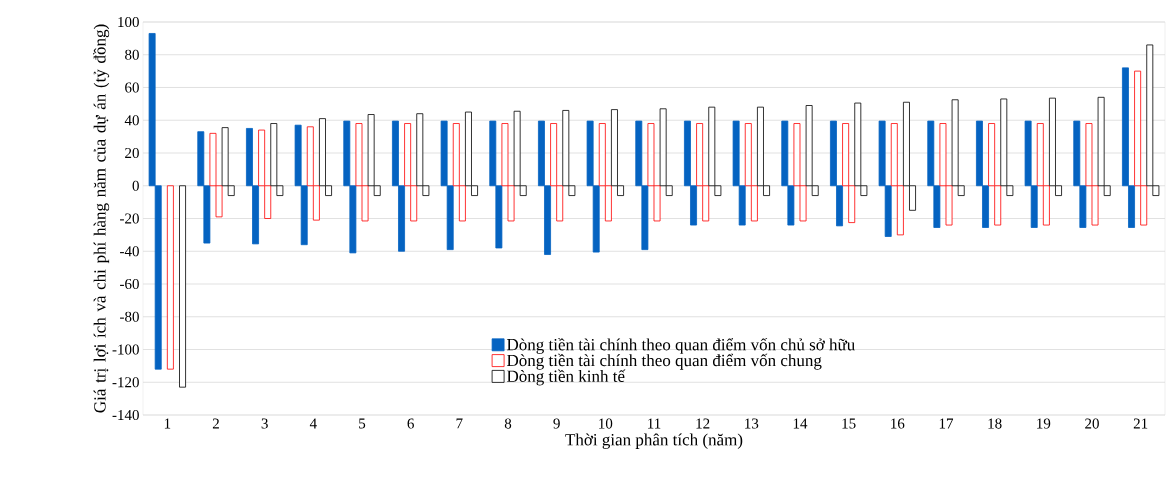  I want to click on x-tick-label: 15, so click(849, 423).